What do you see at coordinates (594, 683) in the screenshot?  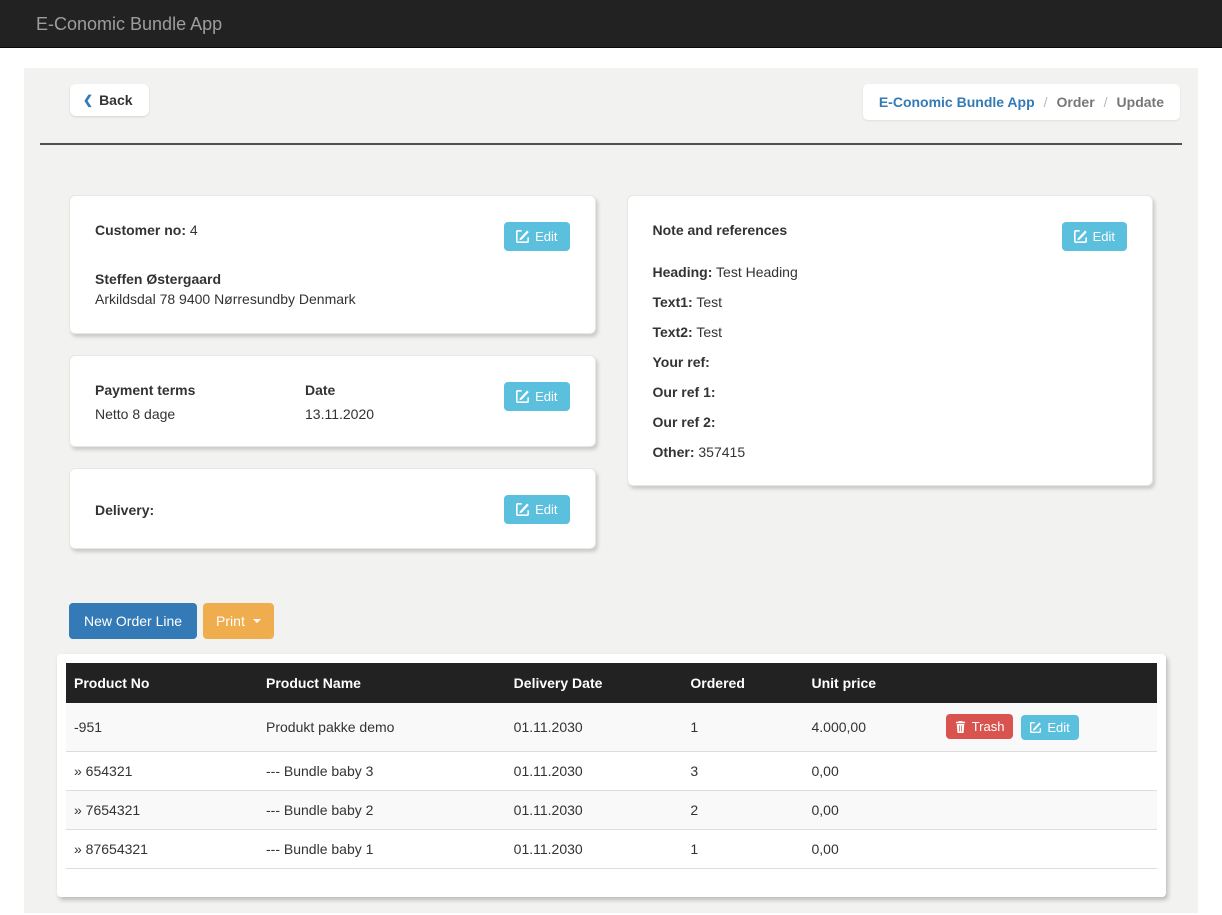 I see `header-delivery-date: Delivery Date` at bounding box center [594, 683].